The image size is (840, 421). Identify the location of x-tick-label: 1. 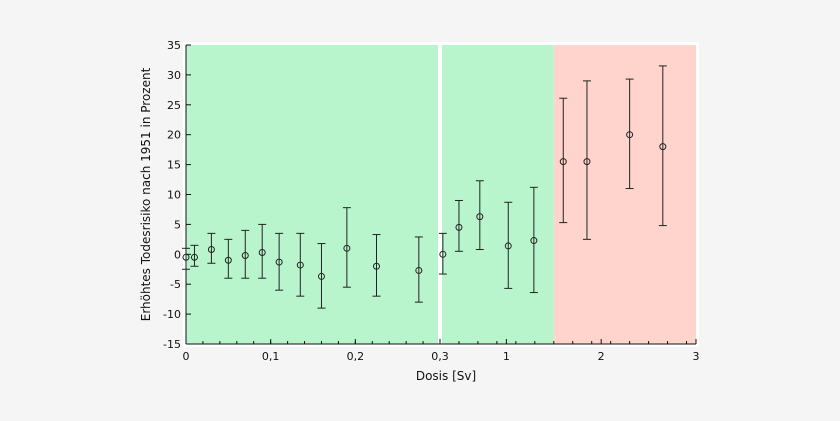
(506, 356).